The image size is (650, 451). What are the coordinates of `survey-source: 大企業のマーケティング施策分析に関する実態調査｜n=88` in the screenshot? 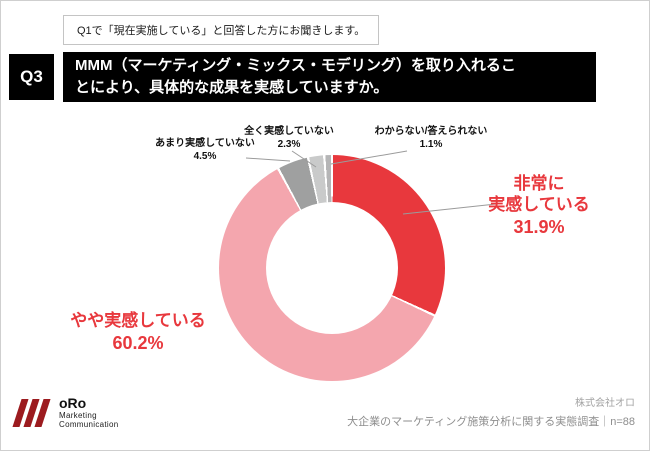 It's located at (491, 422).